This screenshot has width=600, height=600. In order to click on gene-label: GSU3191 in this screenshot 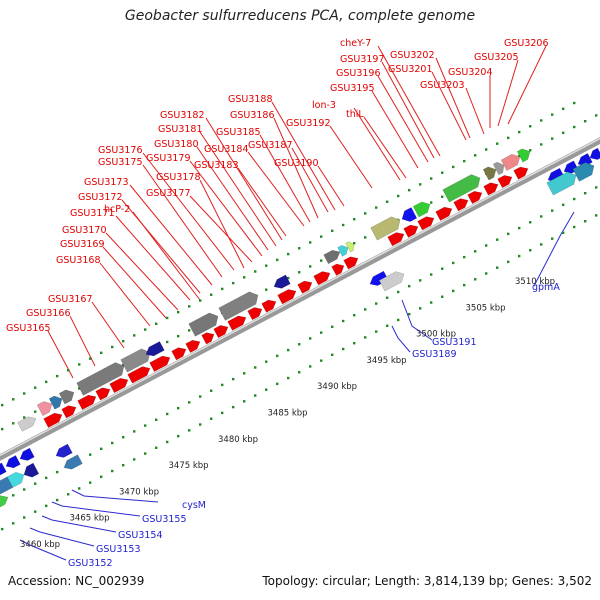, I will do `click(454, 342)`.